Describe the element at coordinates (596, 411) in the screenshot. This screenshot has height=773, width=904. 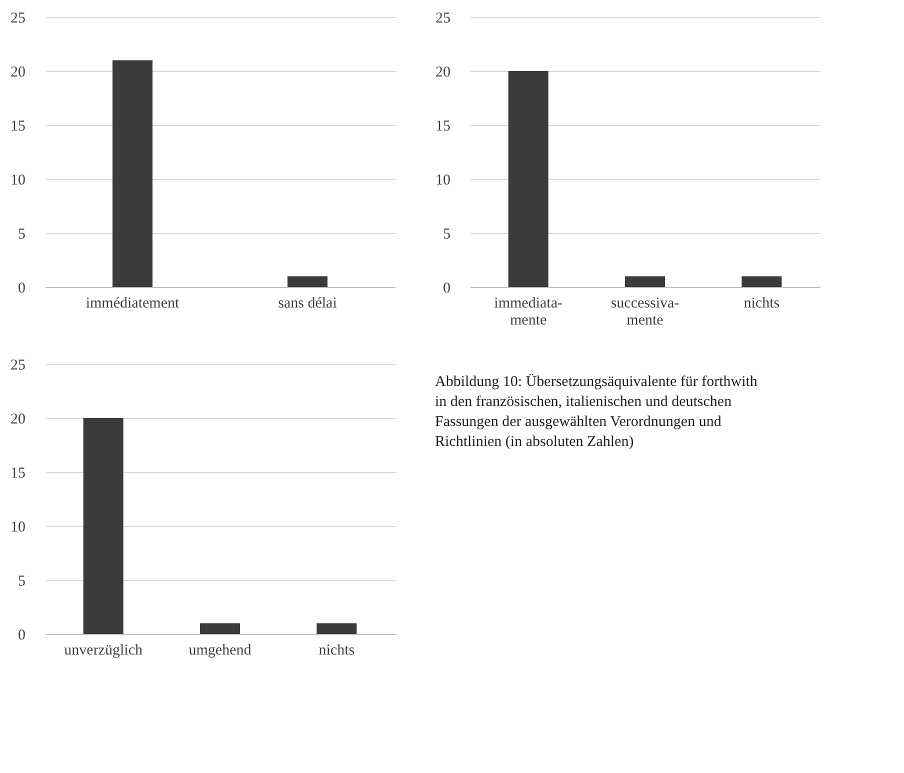
I see `text: Abbildung 10: Übersetzungsäquivalente für forthwith in den französischen, italienischen und deutschen Fassungen der ausgewählten Verordnungen und Richtlinien (in absoluten Zahlen)` at that location.